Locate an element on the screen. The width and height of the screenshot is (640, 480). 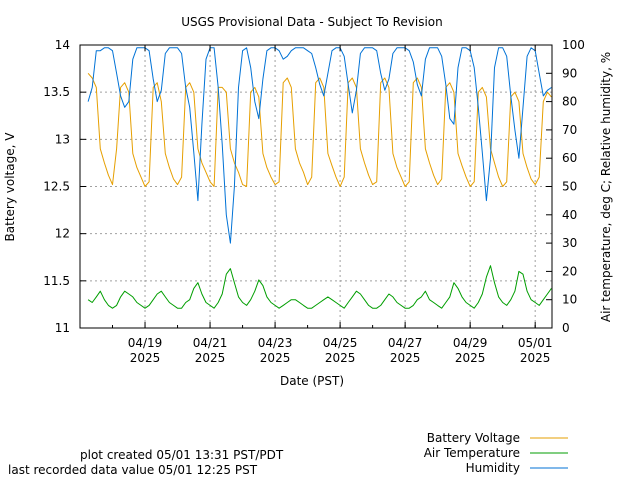
x-tick-label: 04/21 is located at coordinates (210, 343).